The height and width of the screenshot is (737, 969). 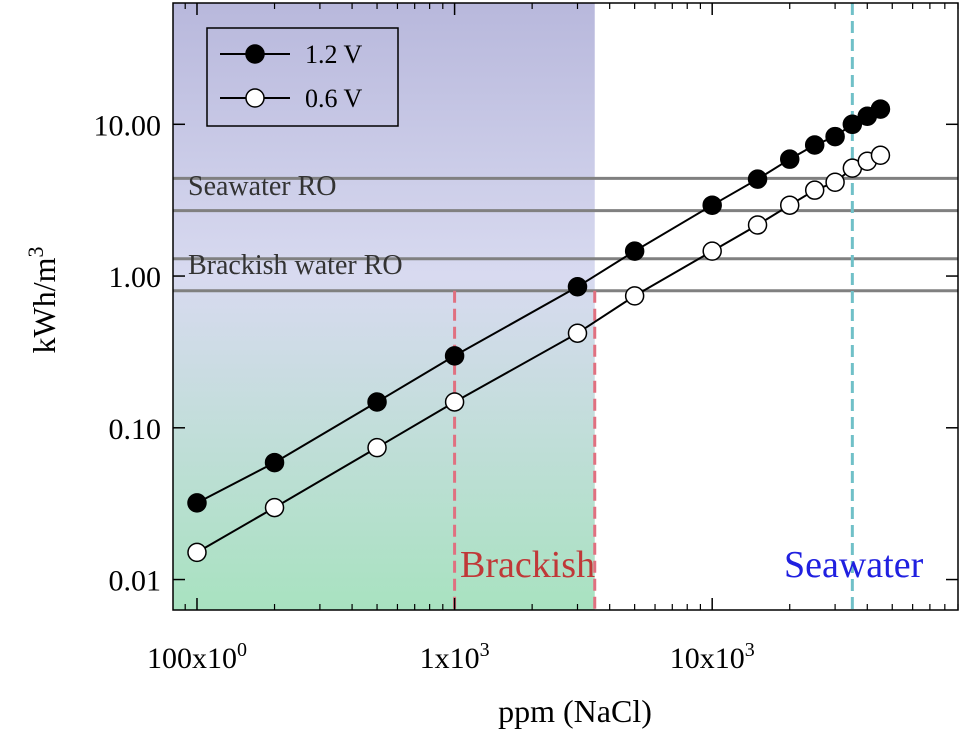 What do you see at coordinates (242, 650) in the screenshot?
I see `x-tick-label-exp: 0` at bounding box center [242, 650].